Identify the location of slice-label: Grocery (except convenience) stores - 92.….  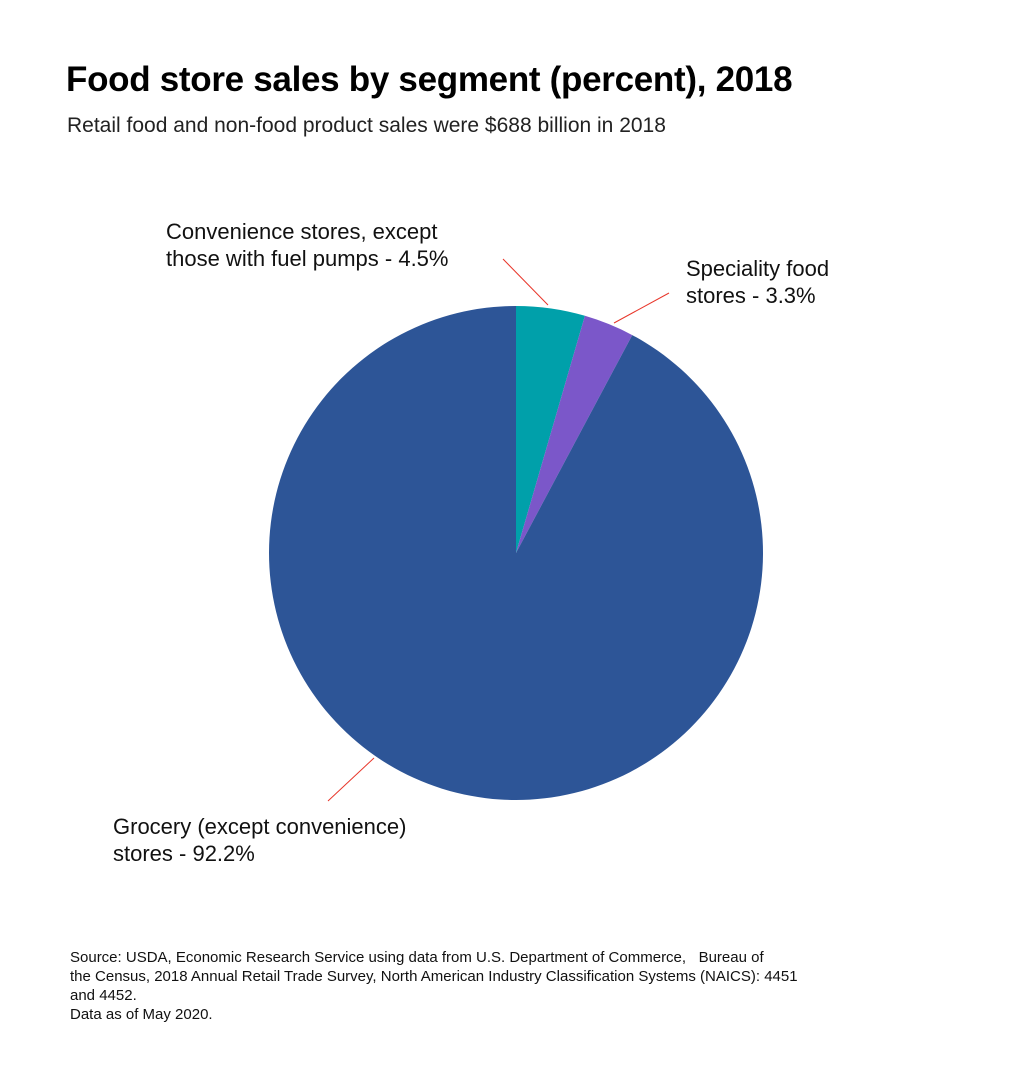
(259, 840).